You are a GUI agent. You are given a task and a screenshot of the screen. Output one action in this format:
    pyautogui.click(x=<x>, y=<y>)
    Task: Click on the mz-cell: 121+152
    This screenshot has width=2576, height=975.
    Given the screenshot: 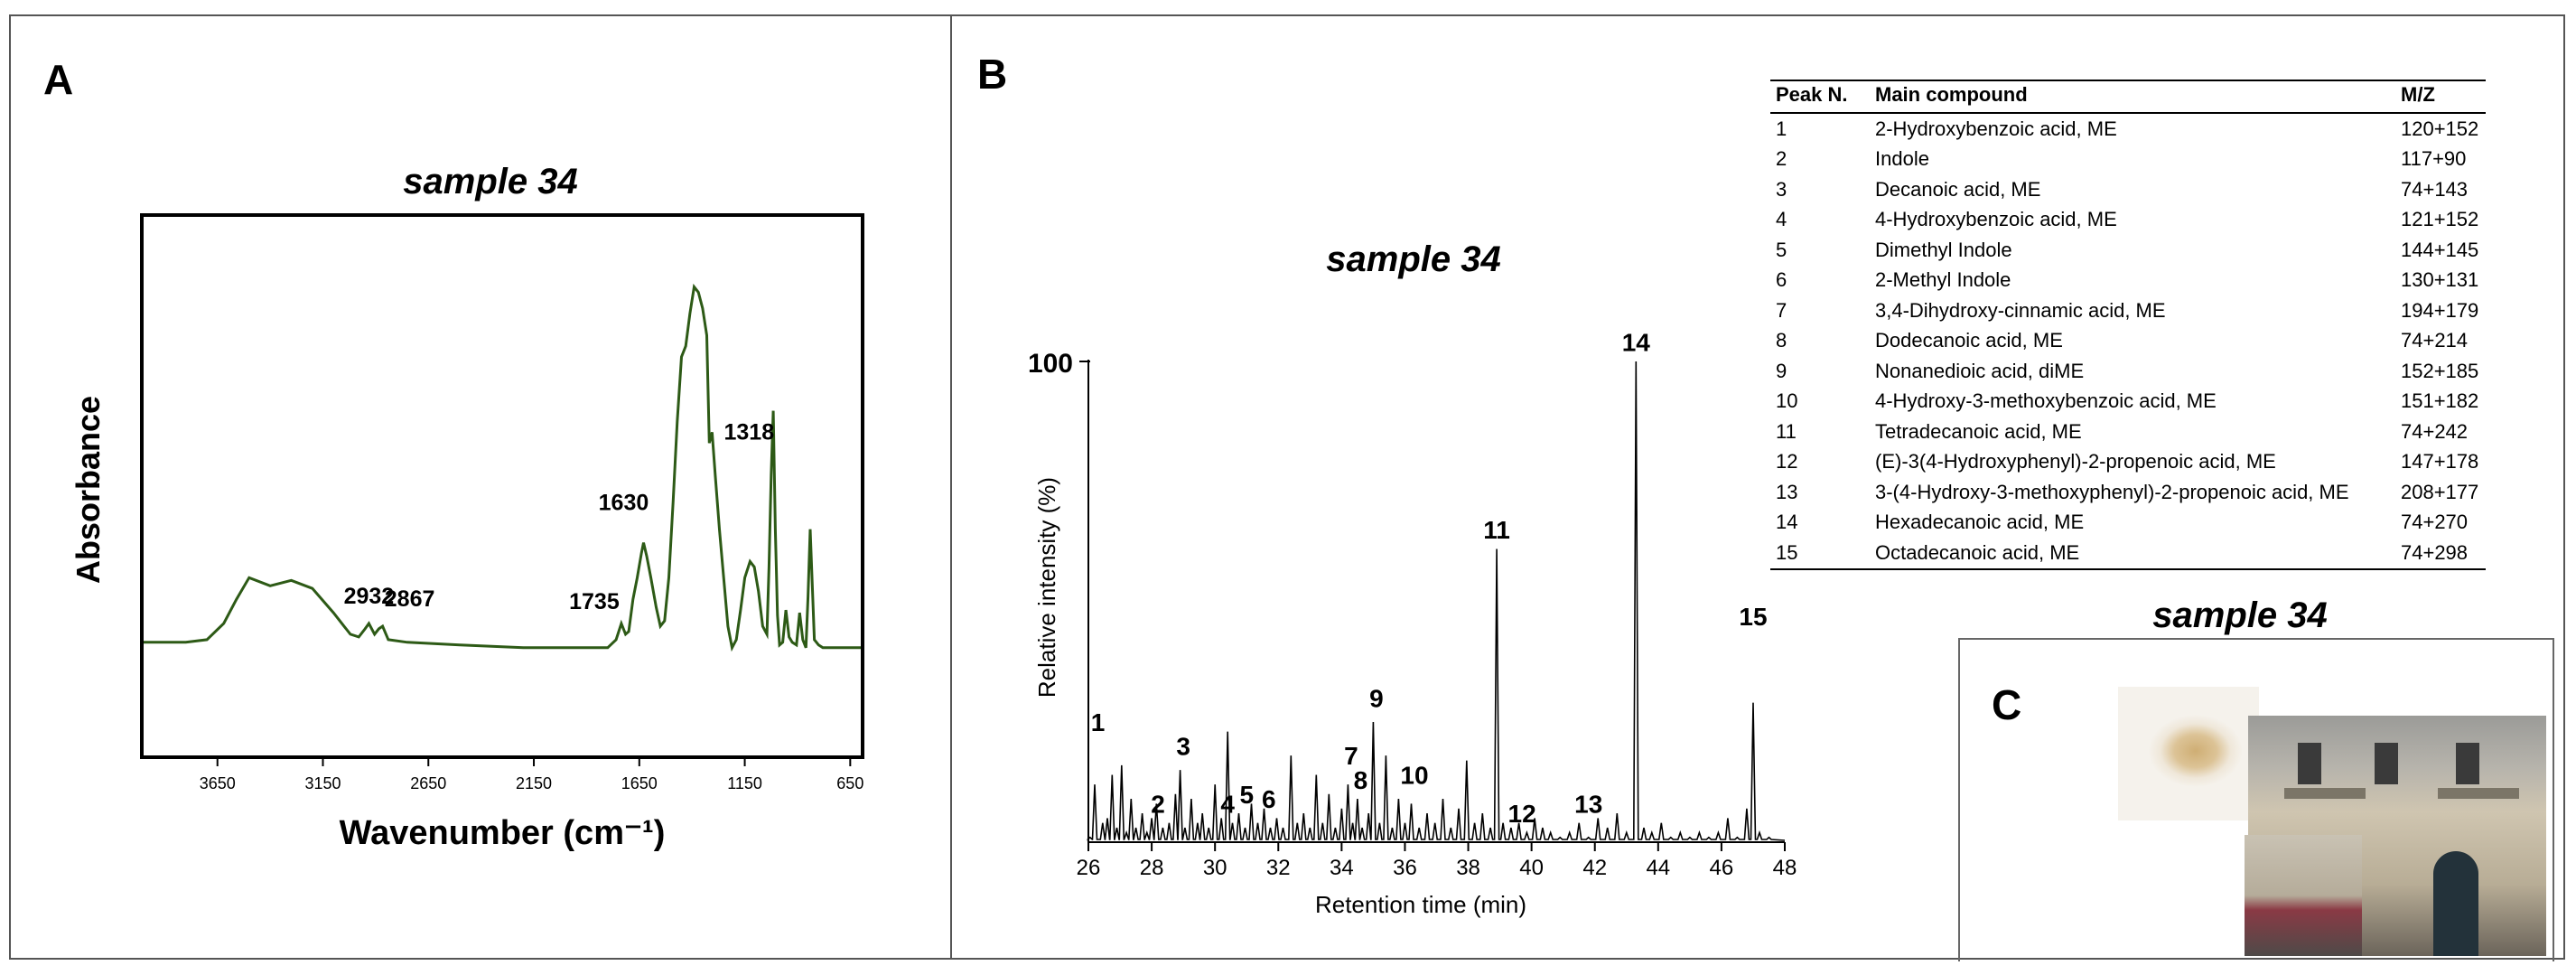 What is the action you would take?
    pyautogui.click(x=2440, y=219)
    